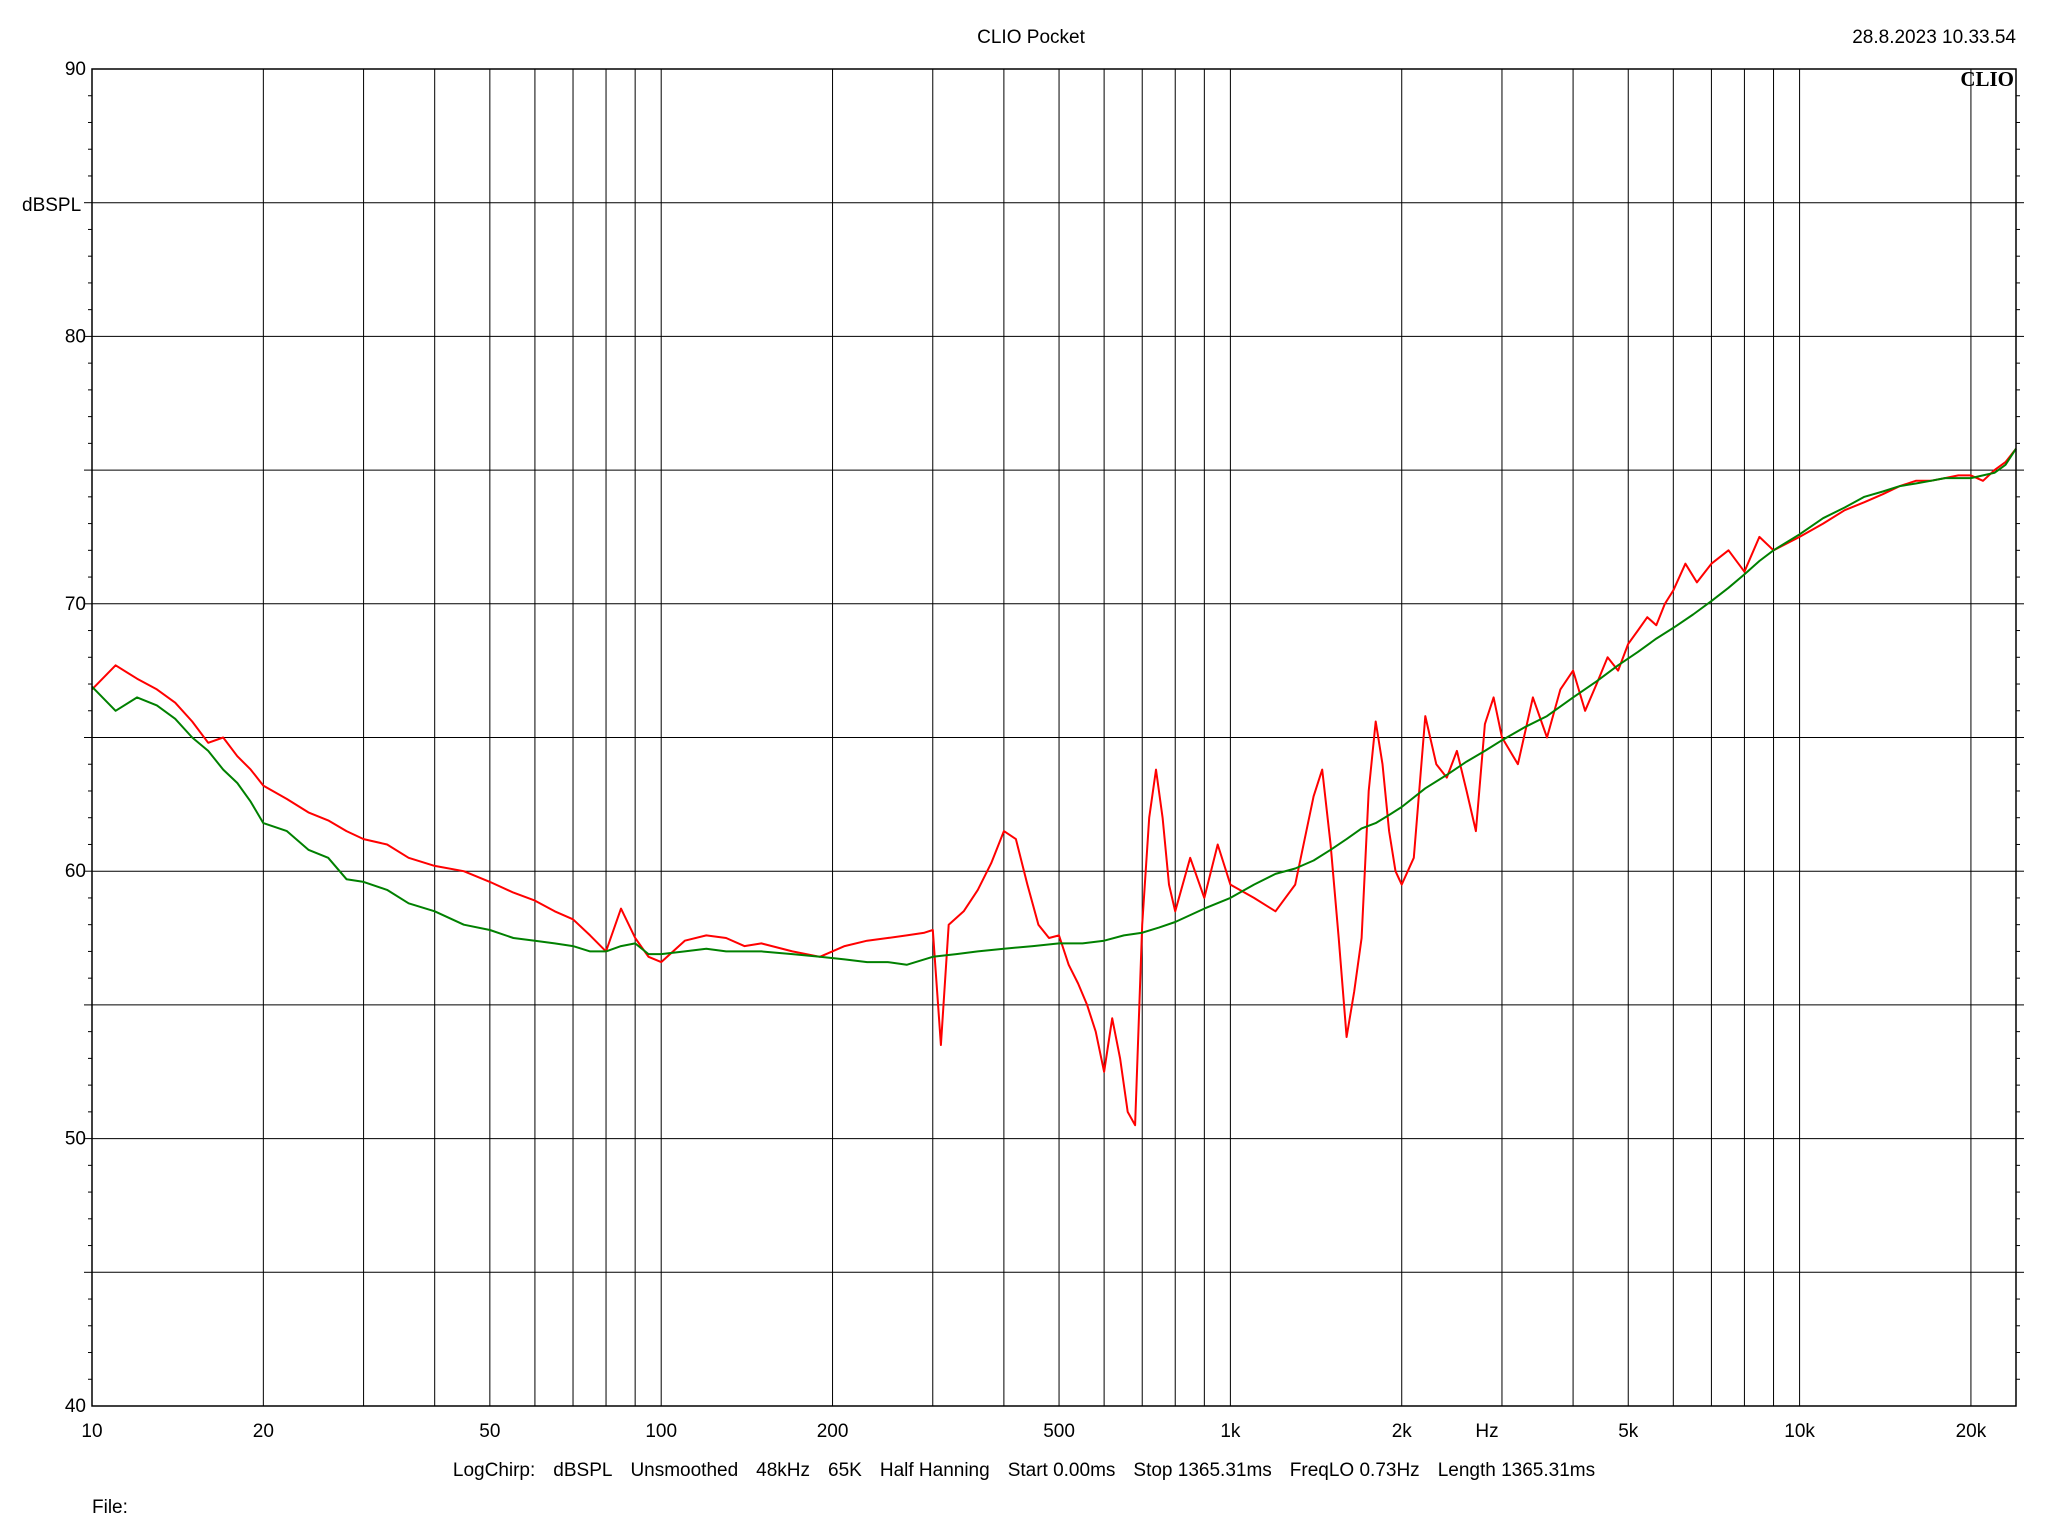  I want to click on x-tick-label: 10k, so click(1799, 1431).